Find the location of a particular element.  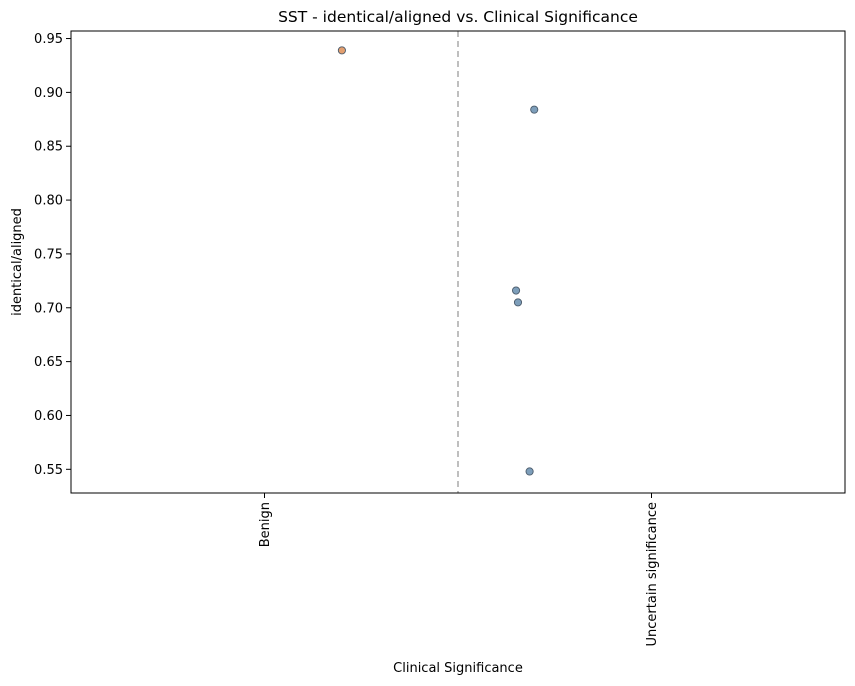

y-tick-label: 0.80 is located at coordinates (48, 201).